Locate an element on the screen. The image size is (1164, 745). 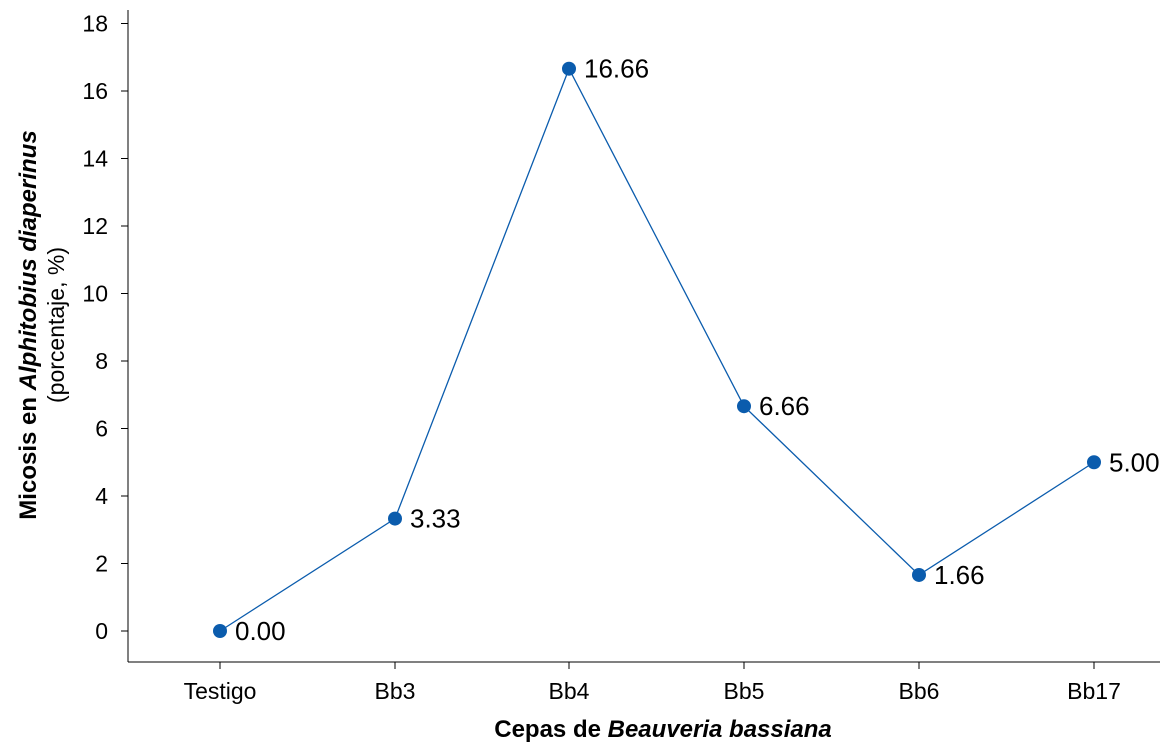
x-tick-label: Bb6 is located at coordinates (919, 691).